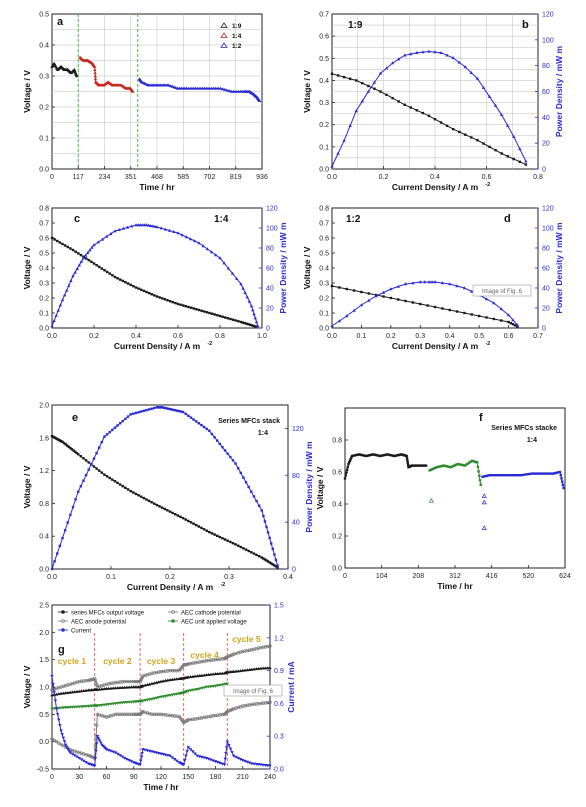 The width and height of the screenshot is (586, 807). What do you see at coordinates (544, 329) in the screenshot?
I see `y2-tick-label: 0` at bounding box center [544, 329].